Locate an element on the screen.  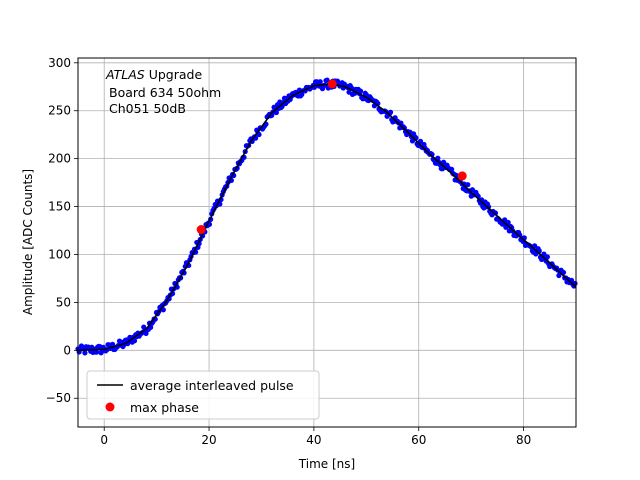
legend-label-average: average interleaved pulse is located at coordinates (212, 385).